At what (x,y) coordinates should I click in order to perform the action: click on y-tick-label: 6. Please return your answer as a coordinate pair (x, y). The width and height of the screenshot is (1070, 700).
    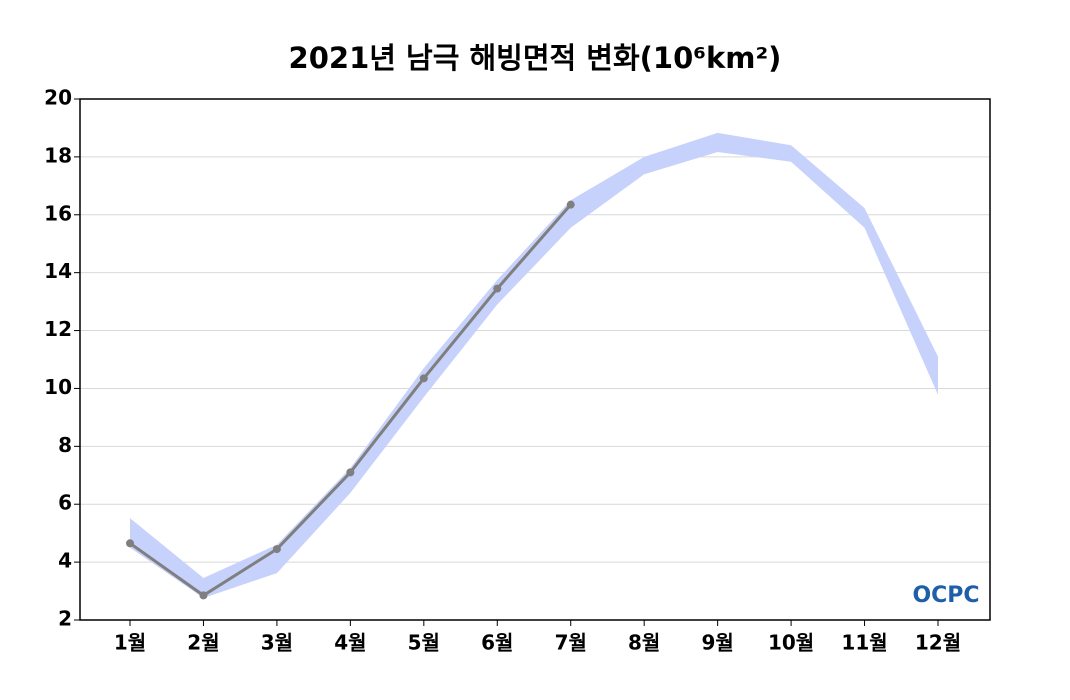
    Looking at the image, I should click on (65, 503).